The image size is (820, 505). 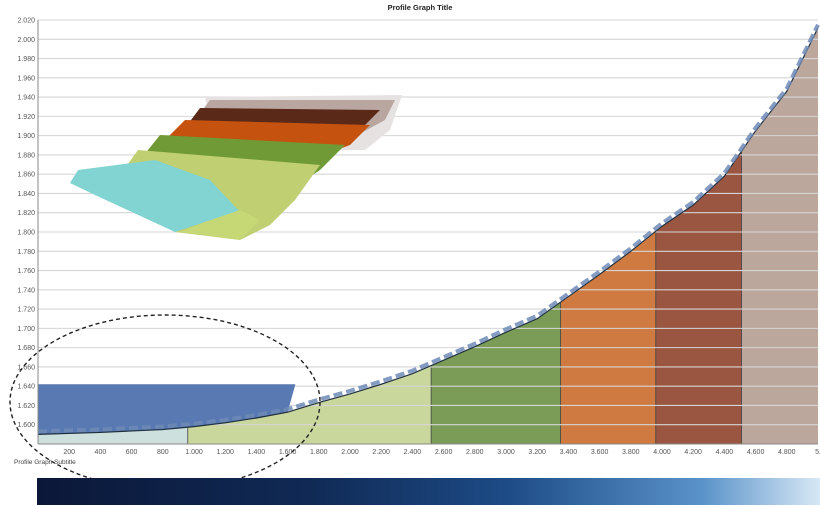 I want to click on y-tick-label: 1.700, so click(x=26, y=329).